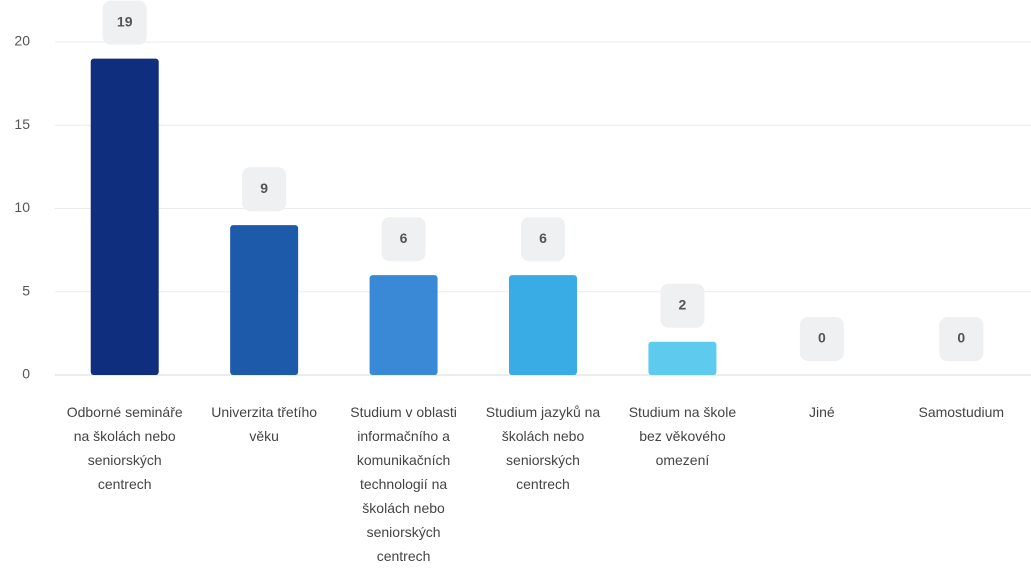  Describe the element at coordinates (822, 412) in the screenshot. I see `x-tick-label: Jiné` at that location.